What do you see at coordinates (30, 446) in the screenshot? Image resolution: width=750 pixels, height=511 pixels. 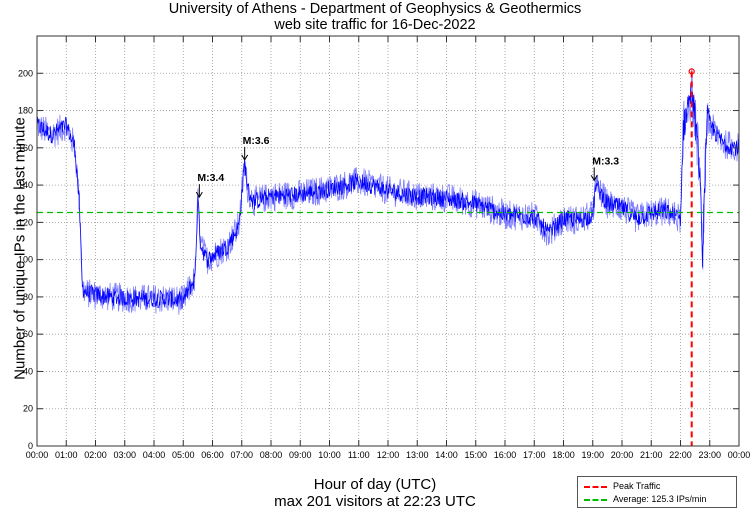 I see `y-tick-label: 0` at bounding box center [30, 446].